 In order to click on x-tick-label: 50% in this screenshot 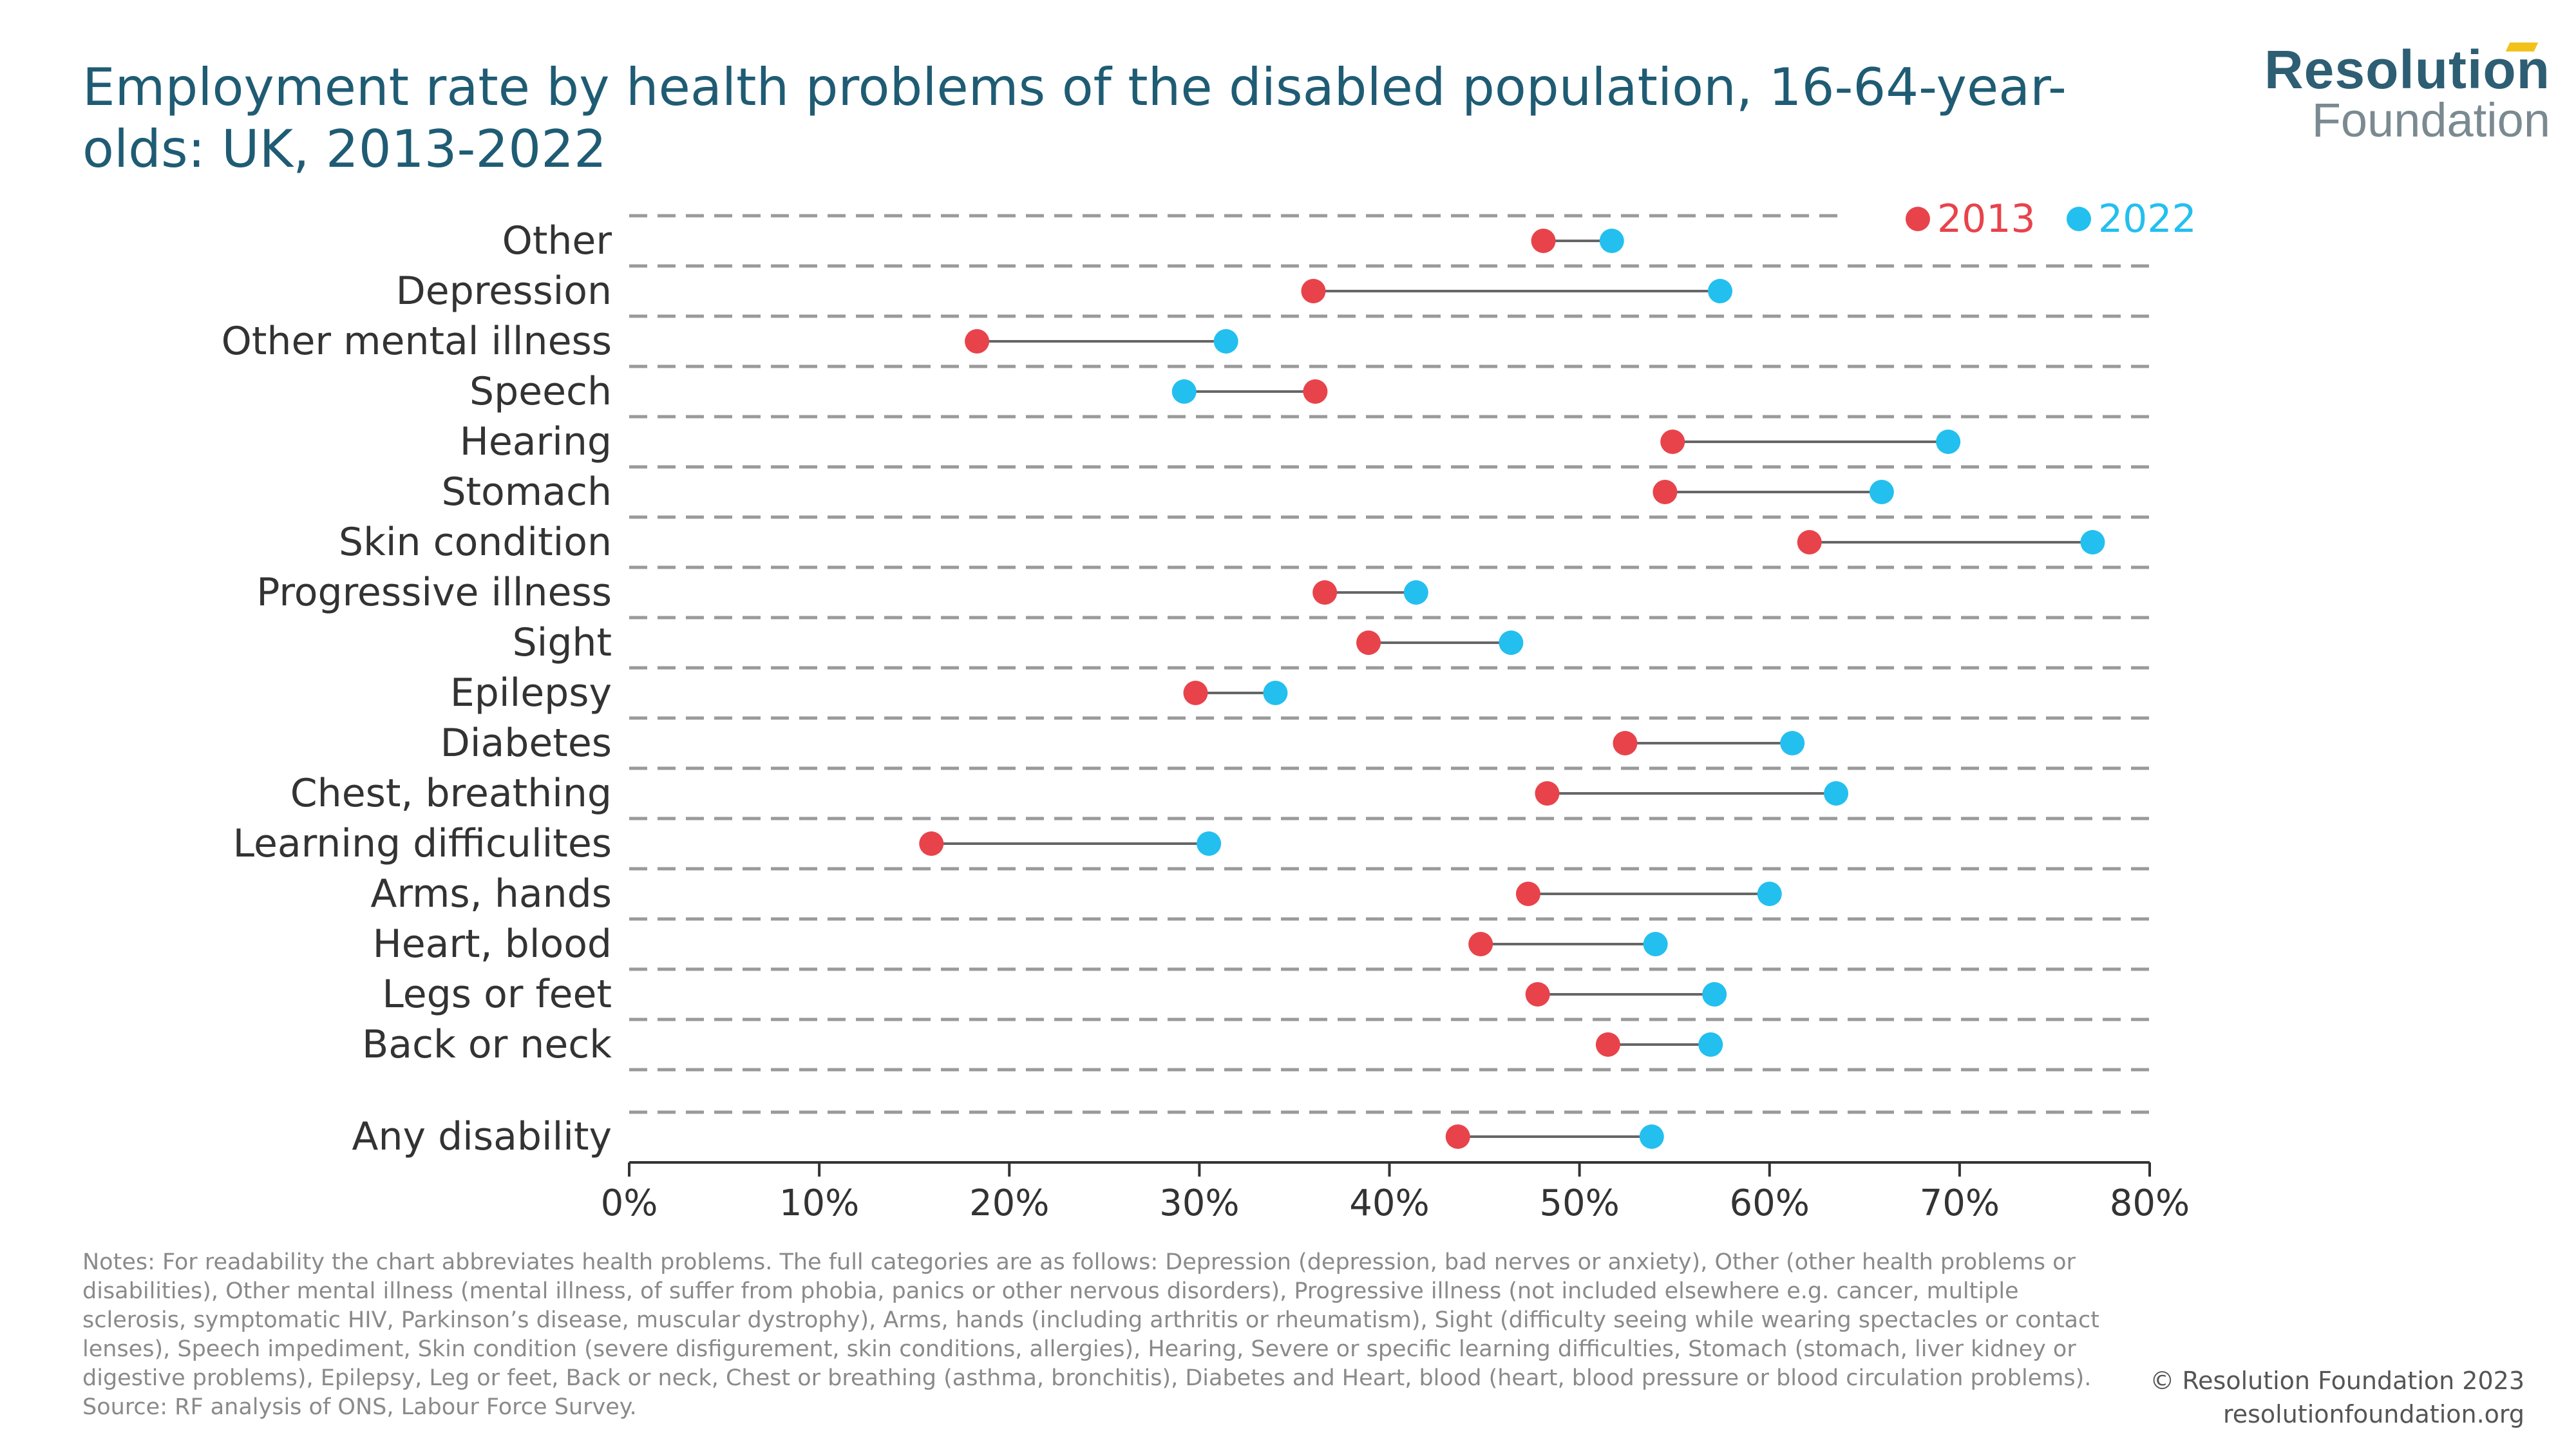, I will do `click(1579, 1203)`.